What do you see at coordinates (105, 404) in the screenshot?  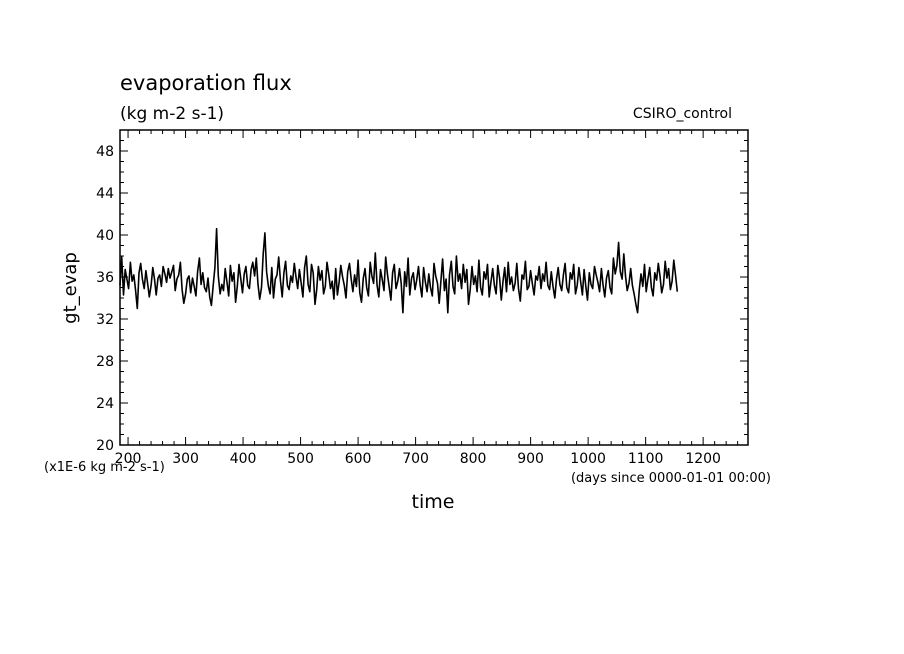 I see `y-tick-label: 24` at bounding box center [105, 404].